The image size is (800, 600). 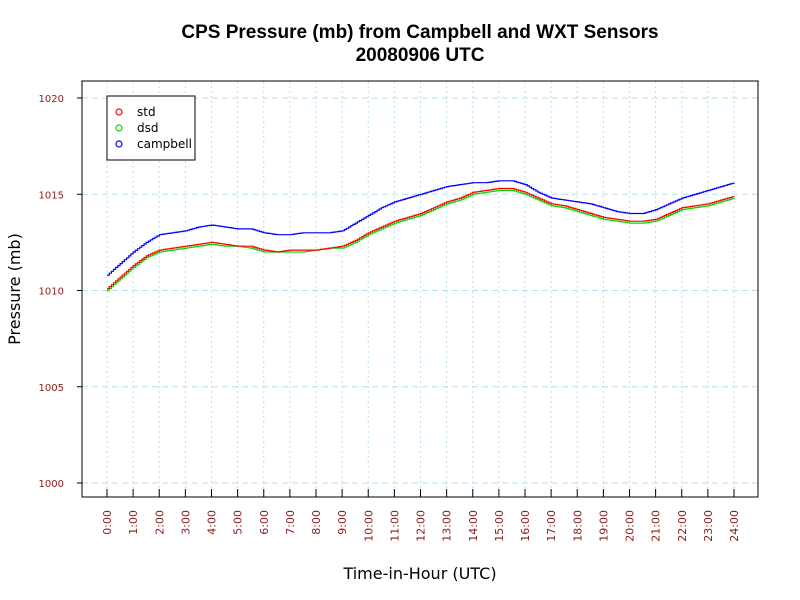 I want to click on legend-marker-std, so click(x=119, y=112).